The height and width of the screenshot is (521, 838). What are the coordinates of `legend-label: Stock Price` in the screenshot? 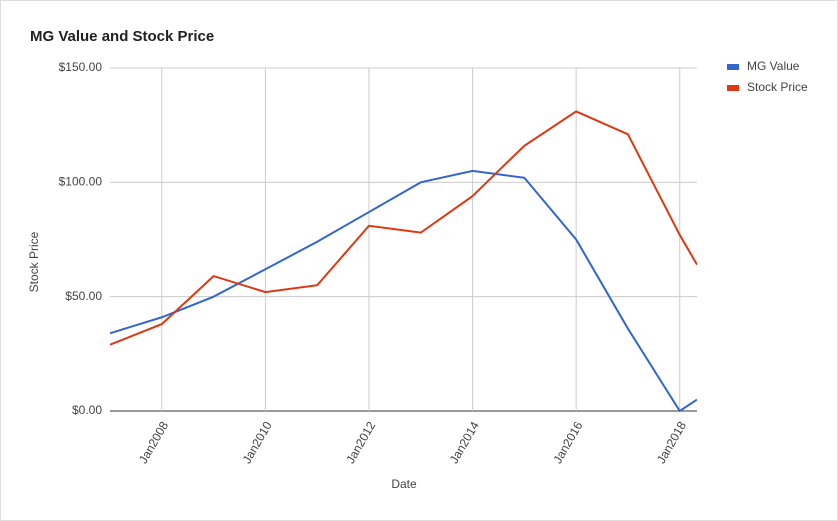 It's located at (777, 87).